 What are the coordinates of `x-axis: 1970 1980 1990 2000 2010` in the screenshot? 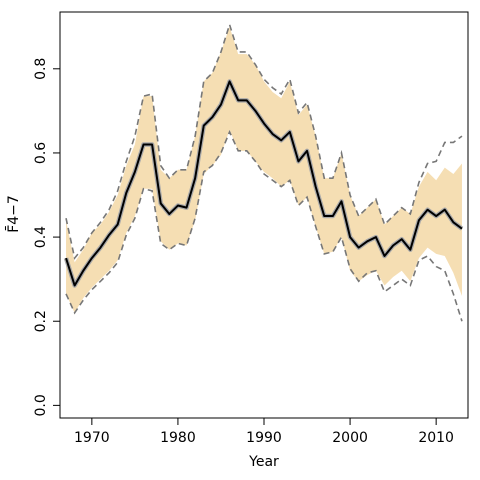 It's located at (264, 431).